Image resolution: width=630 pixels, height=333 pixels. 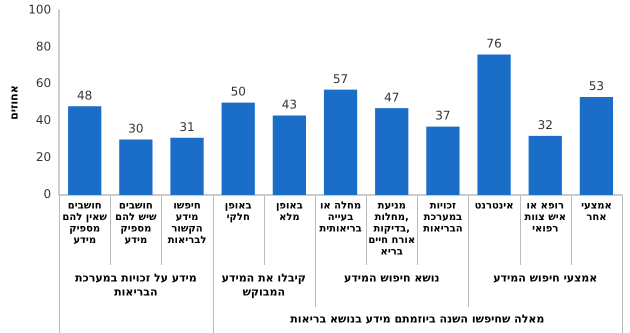 What do you see at coordinates (44, 157) in the screenshot?
I see `y-tick-label: 20` at bounding box center [44, 157].